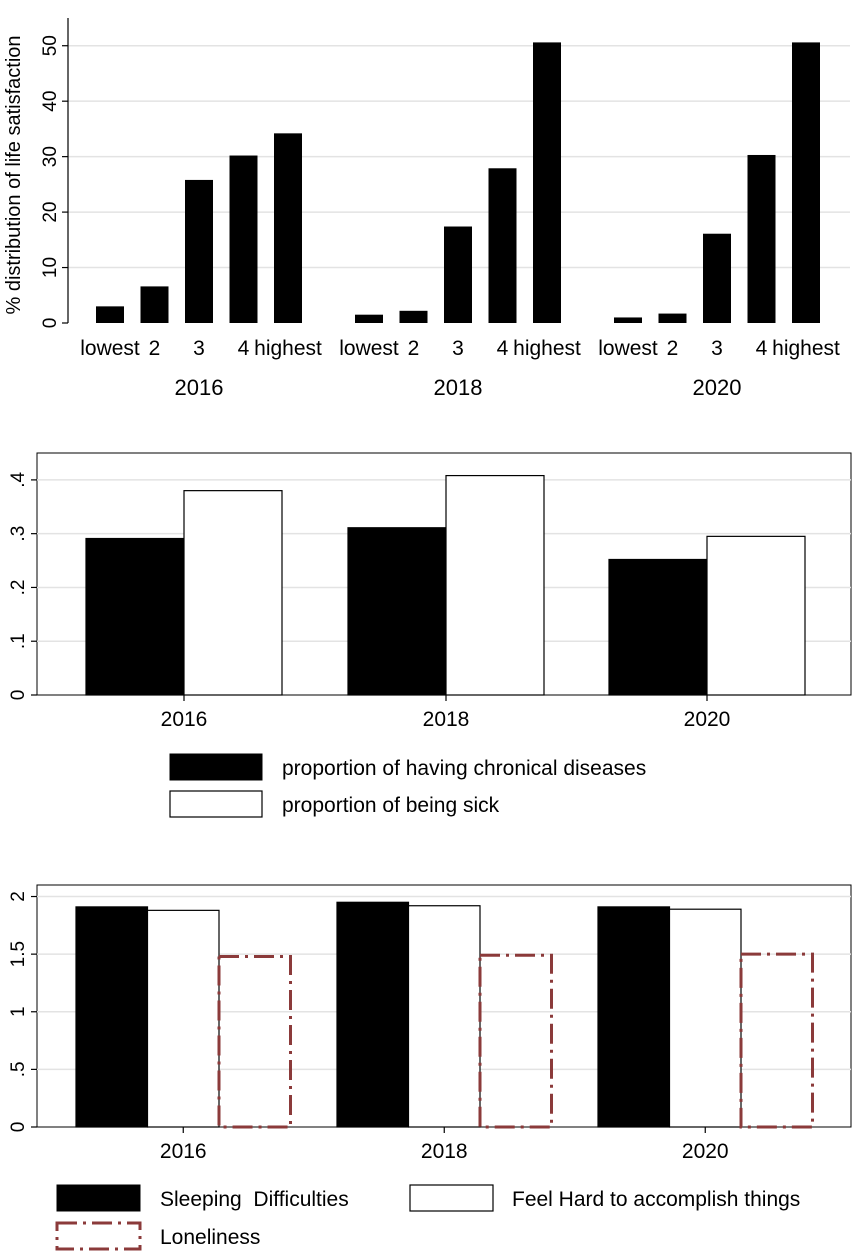  Describe the element at coordinates (18, 641) in the screenshot. I see `y-tick-label: .1` at that location.